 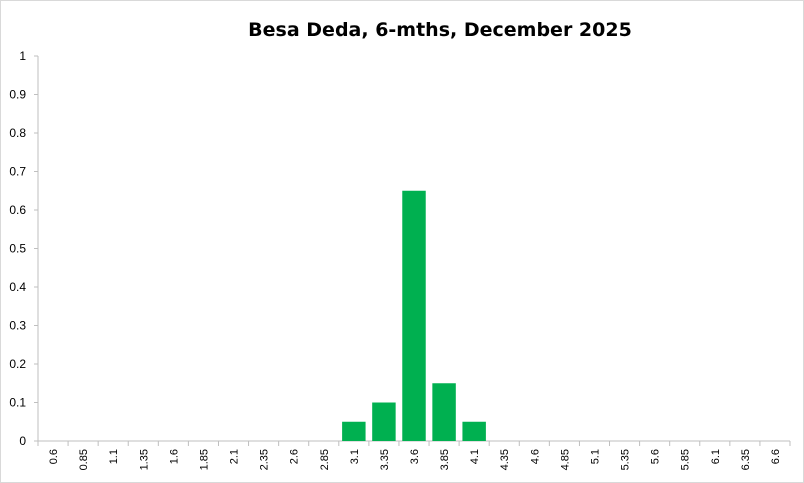 What do you see at coordinates (626, 459) in the screenshot?
I see `x-tick-label: 5.35` at bounding box center [626, 459].